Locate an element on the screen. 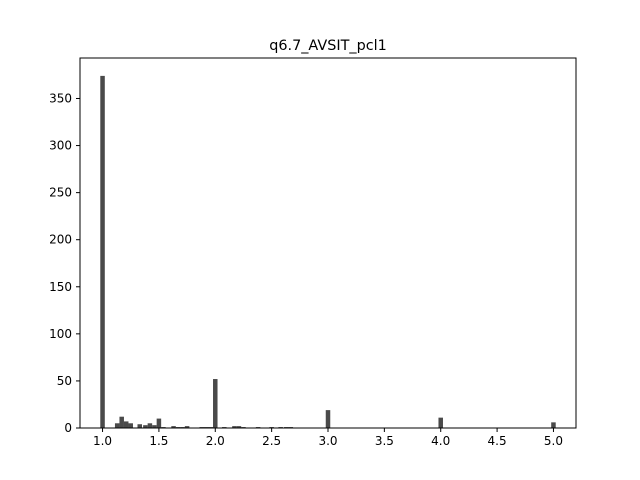 The image size is (640, 480). x-tick-label: 2.5 is located at coordinates (271, 441).